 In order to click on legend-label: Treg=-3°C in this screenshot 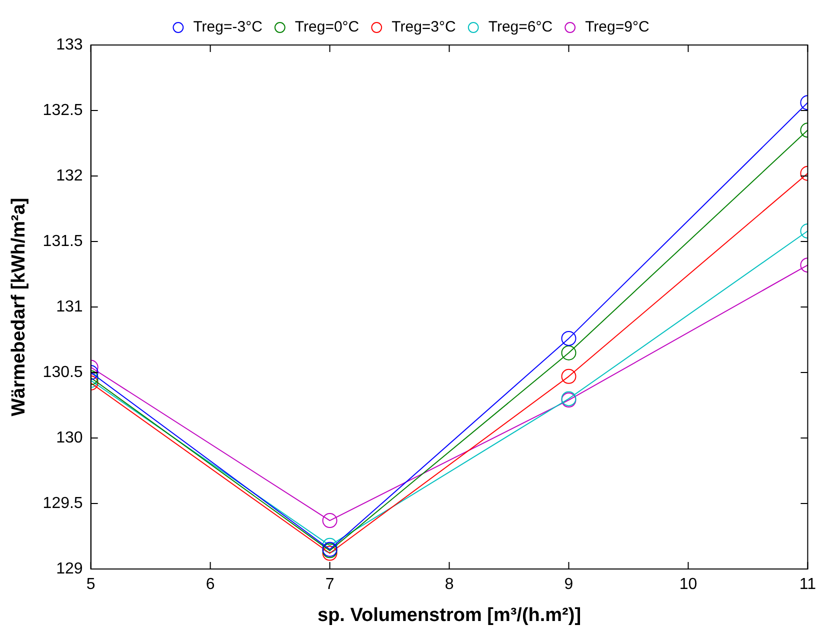, I will do `click(228, 27)`.